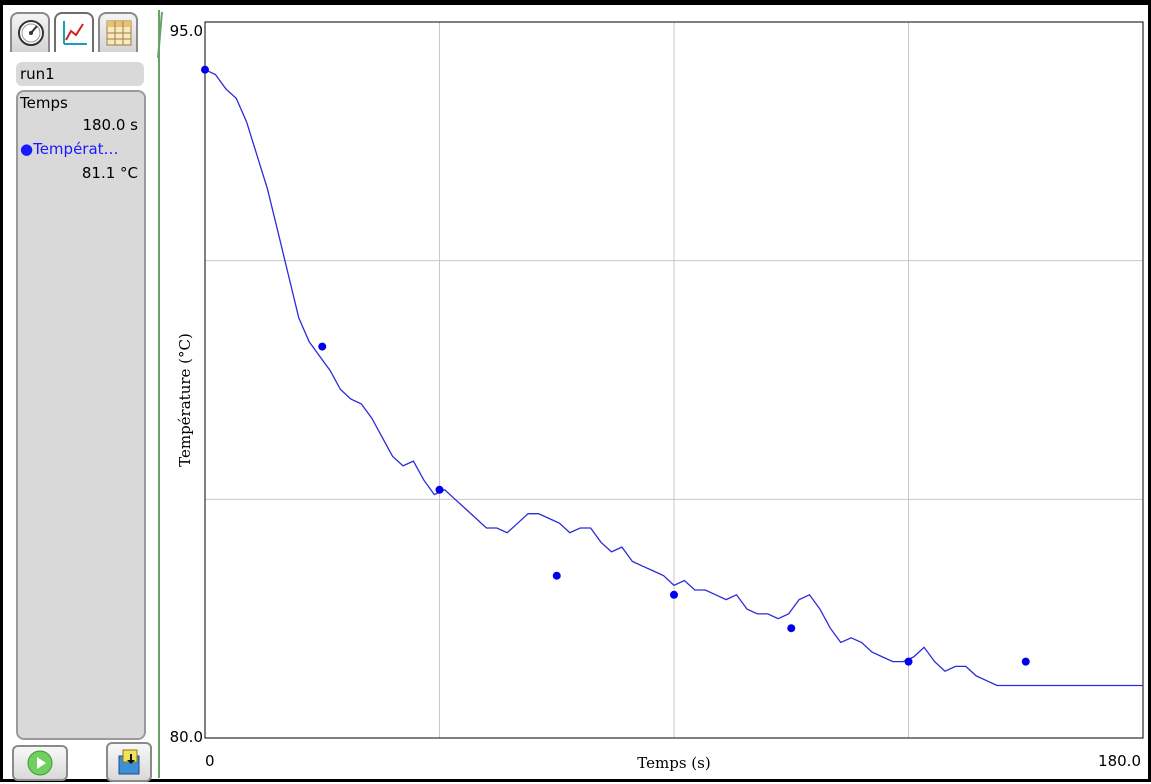  What do you see at coordinates (159, 394) in the screenshot?
I see `panel-divider` at bounding box center [159, 394].